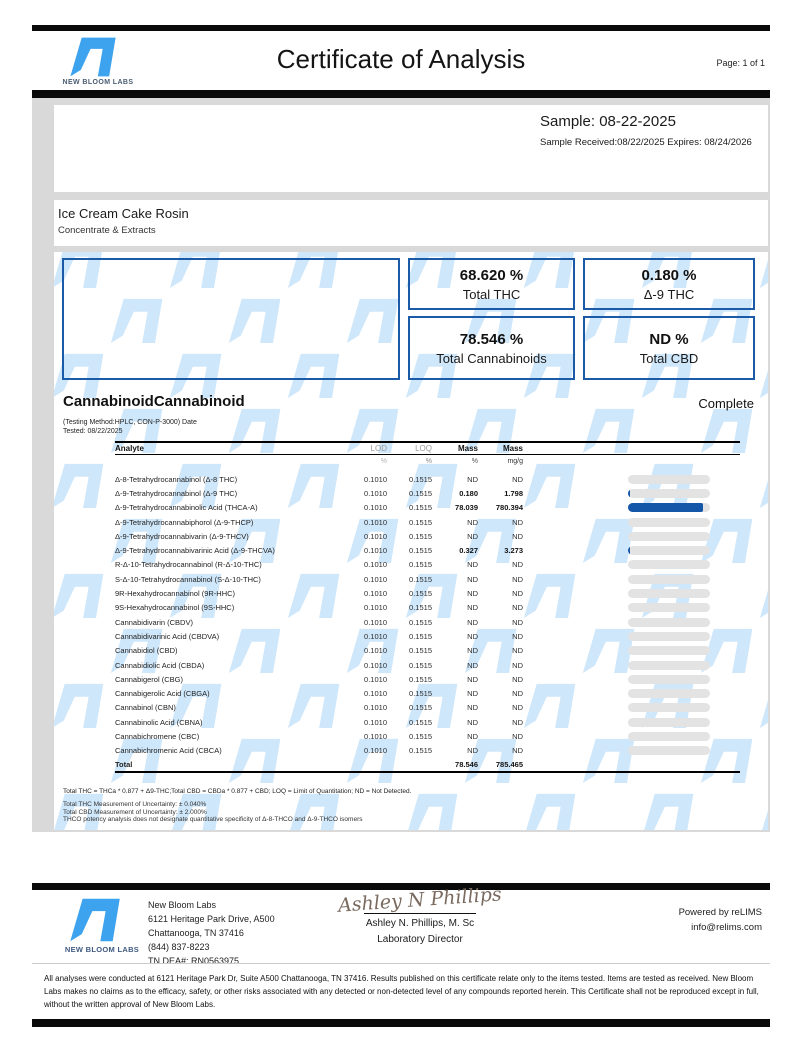  Describe the element at coordinates (175, 608) in the screenshot. I see `row-analyte: 9S-Hexahydrocannabinol (9S-HHC)` at that location.